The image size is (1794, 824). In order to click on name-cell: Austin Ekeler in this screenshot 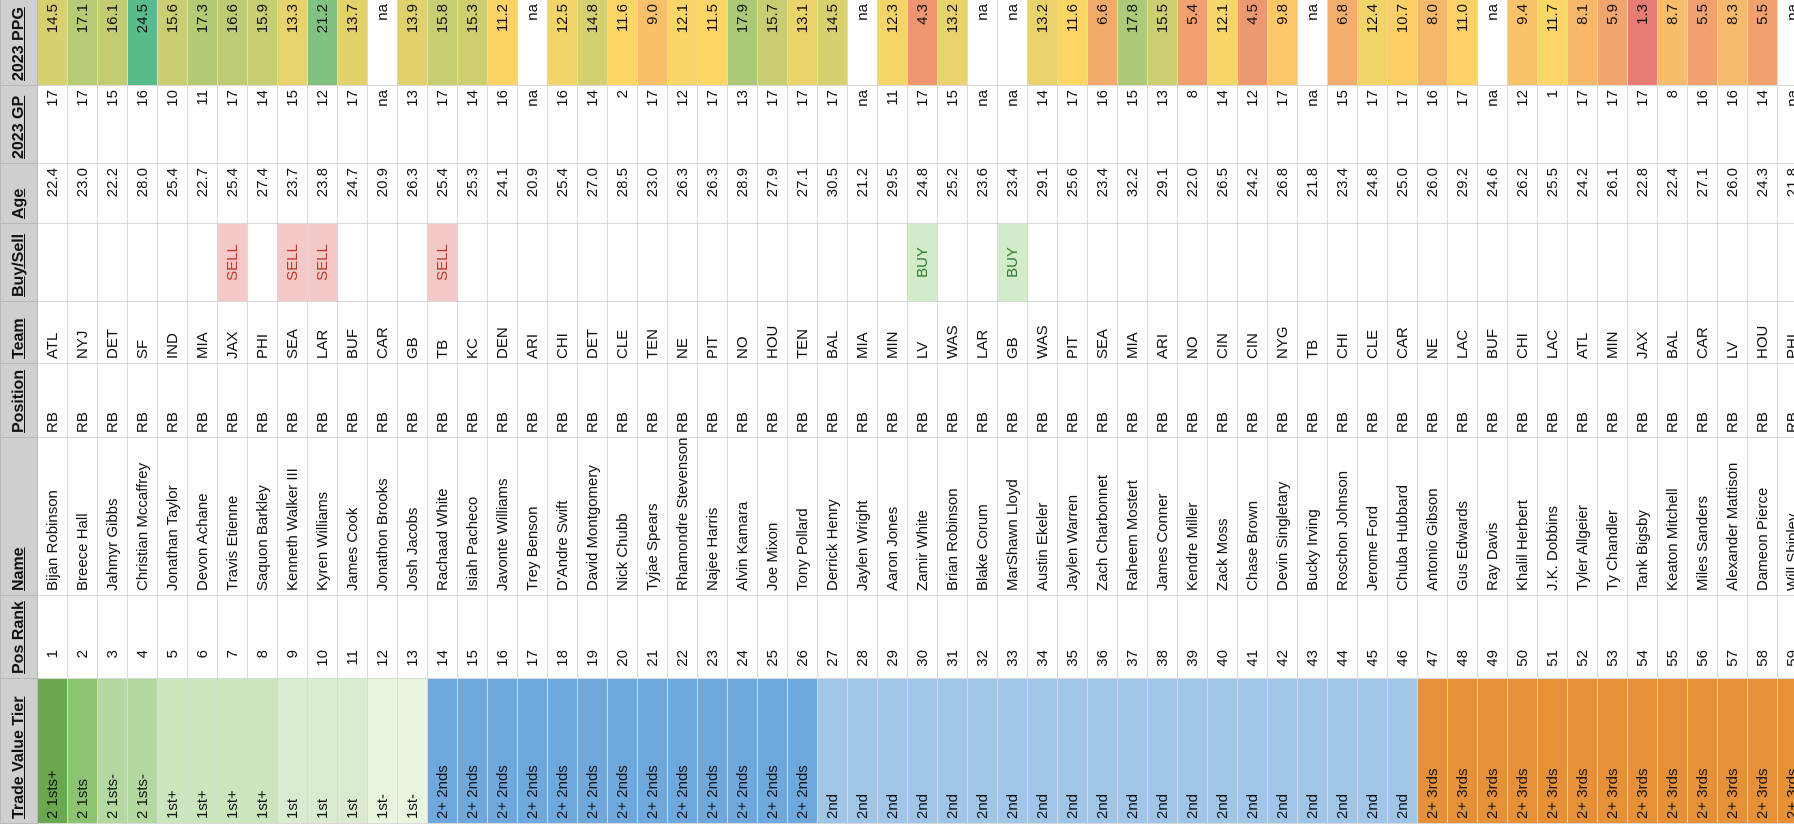, I will do `click(1042, 516)`.